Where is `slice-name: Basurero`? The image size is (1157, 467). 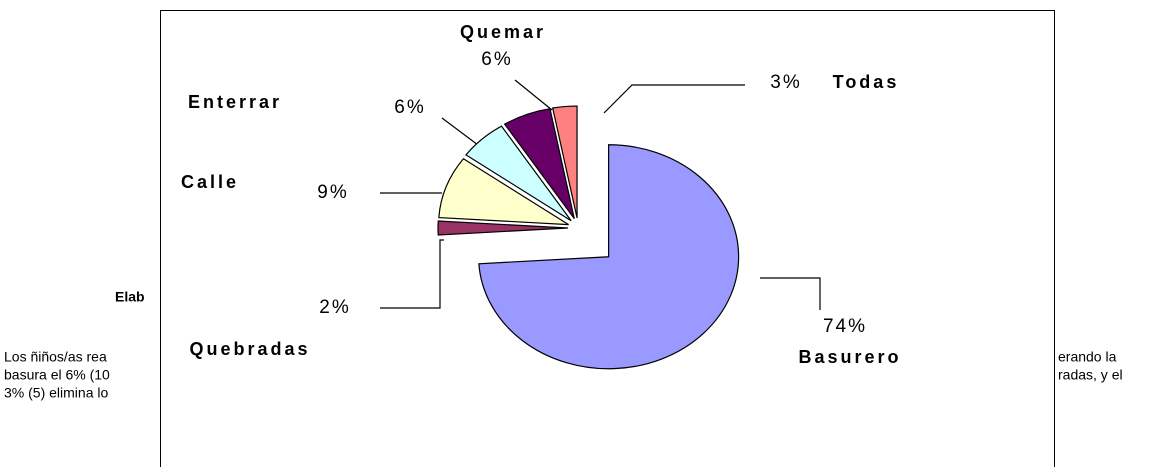
slice-name: Basurero is located at coordinates (849, 357).